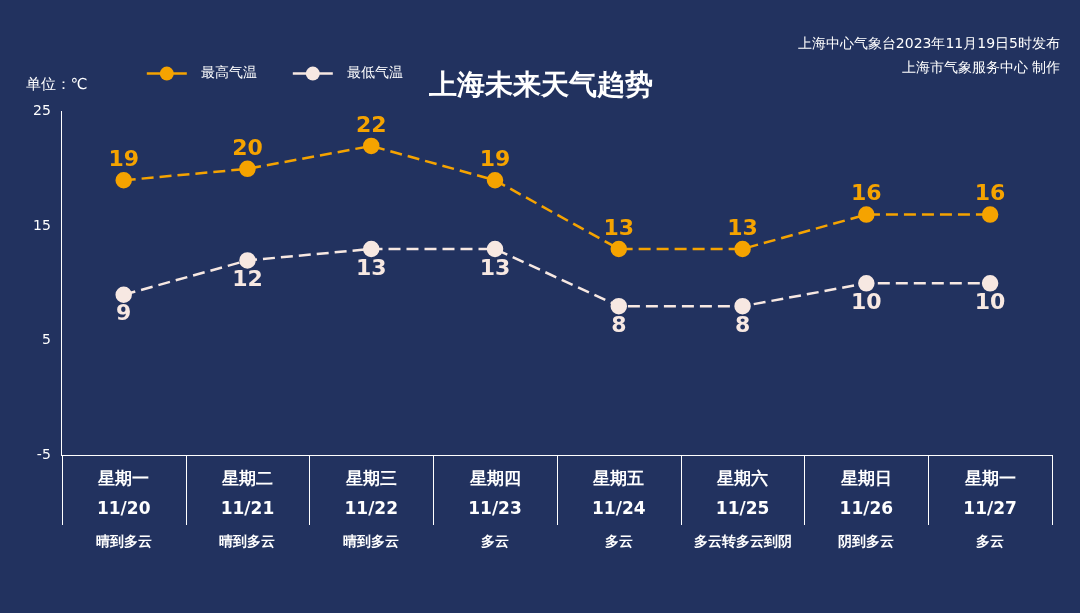 This screenshot has width=1080, height=613. What do you see at coordinates (374, 72) in the screenshot?
I see `legend-label: 最低气温` at bounding box center [374, 72].